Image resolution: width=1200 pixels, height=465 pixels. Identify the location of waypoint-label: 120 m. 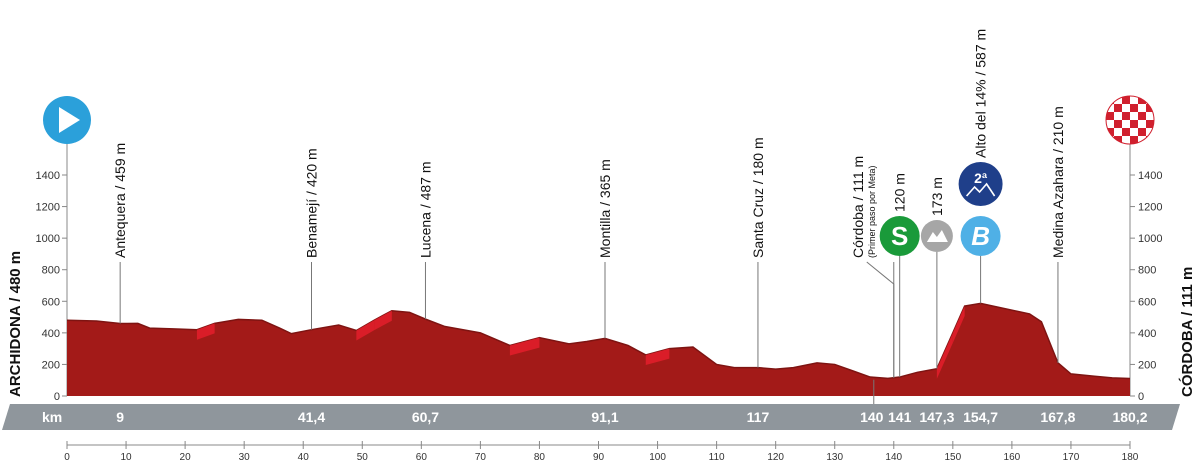
(900, 192).